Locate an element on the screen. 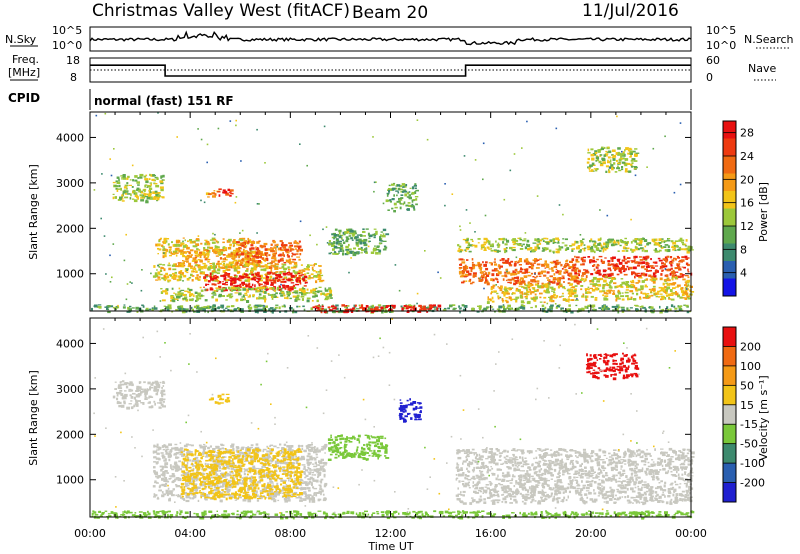 The width and height of the screenshot is (800, 554). colorbar-segment is located at coordinates (729, 200).